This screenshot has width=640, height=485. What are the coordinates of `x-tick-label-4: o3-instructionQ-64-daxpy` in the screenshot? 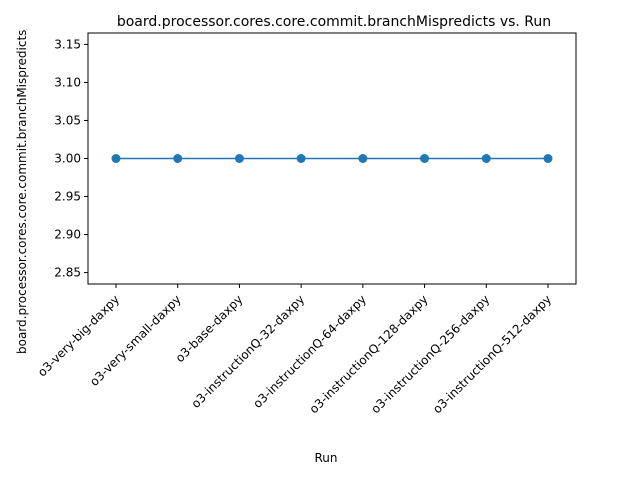 It's located at (309, 351).